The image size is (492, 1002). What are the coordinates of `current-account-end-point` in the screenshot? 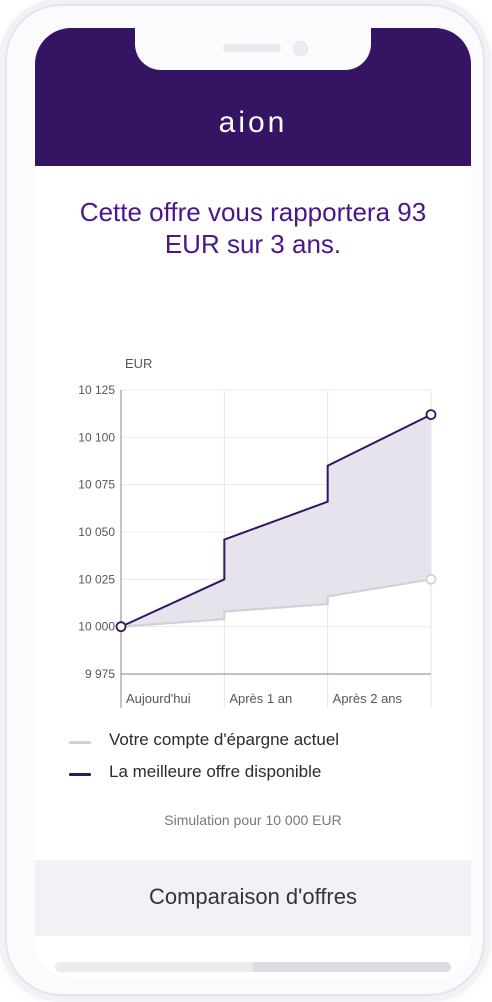 It's located at (431, 579).